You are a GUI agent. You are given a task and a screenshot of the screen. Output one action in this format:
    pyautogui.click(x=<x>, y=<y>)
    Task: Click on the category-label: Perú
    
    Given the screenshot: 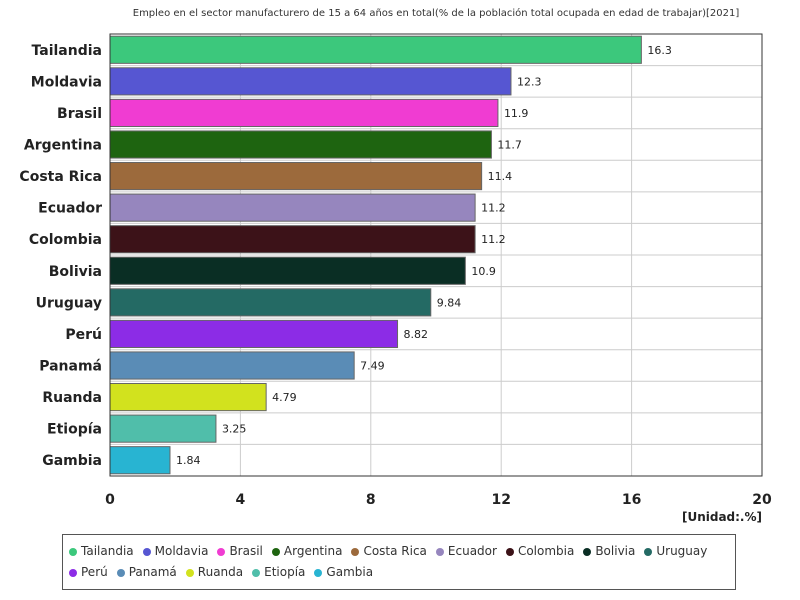 What is the action you would take?
    pyautogui.click(x=83, y=335)
    